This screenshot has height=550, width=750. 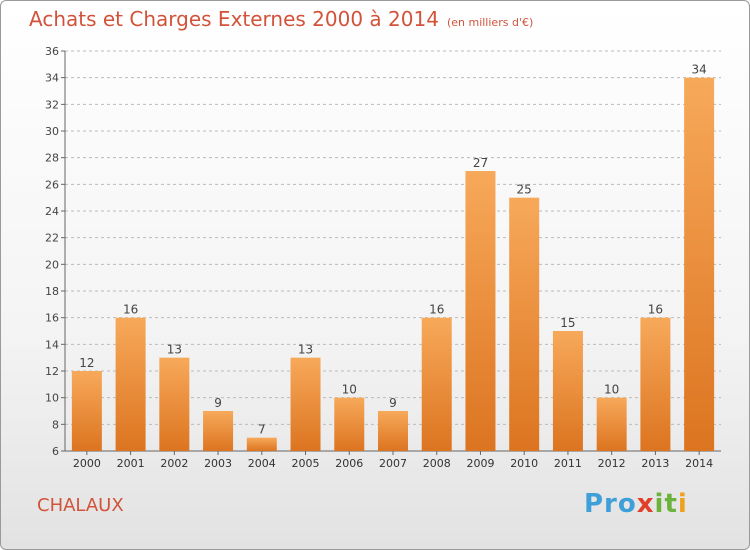 I want to click on x-tick-label-2011: 2011, so click(x=568, y=463).